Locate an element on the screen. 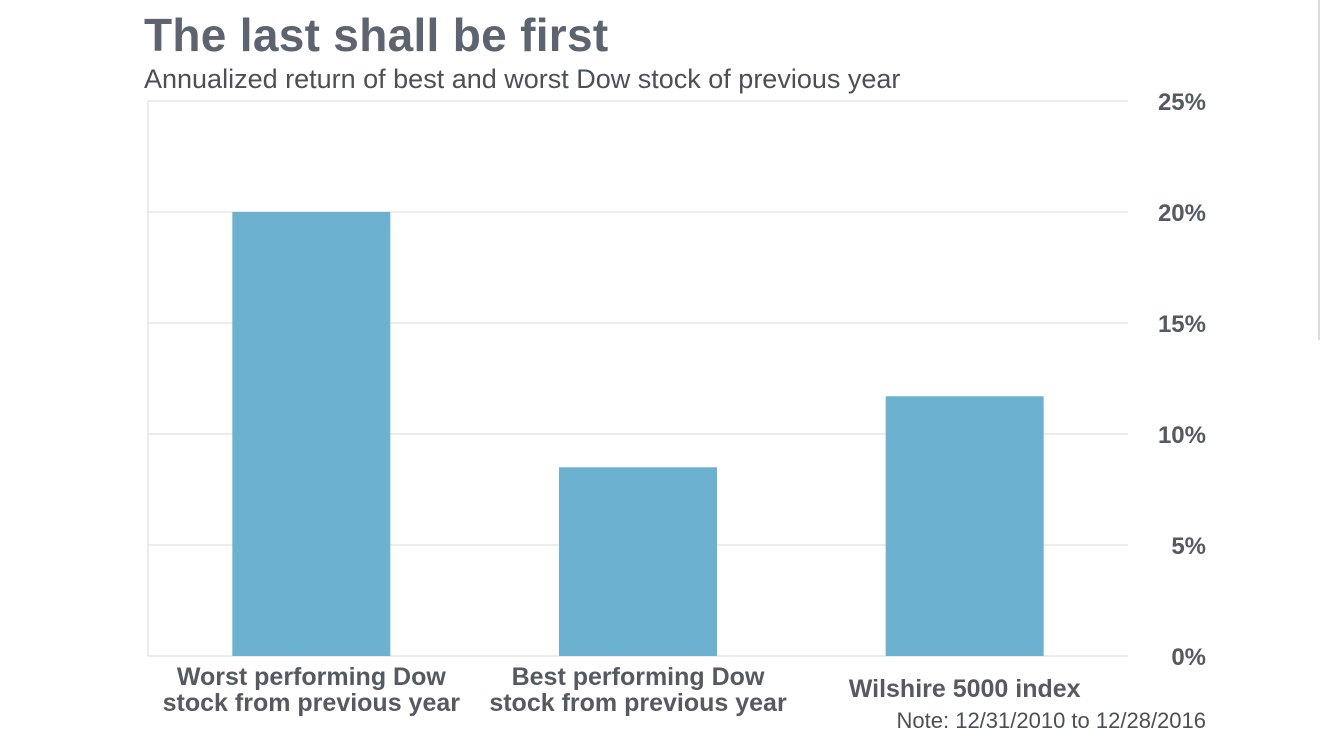 The height and width of the screenshot is (742, 1320). y-tick-label: 10% is located at coordinates (1182, 435).